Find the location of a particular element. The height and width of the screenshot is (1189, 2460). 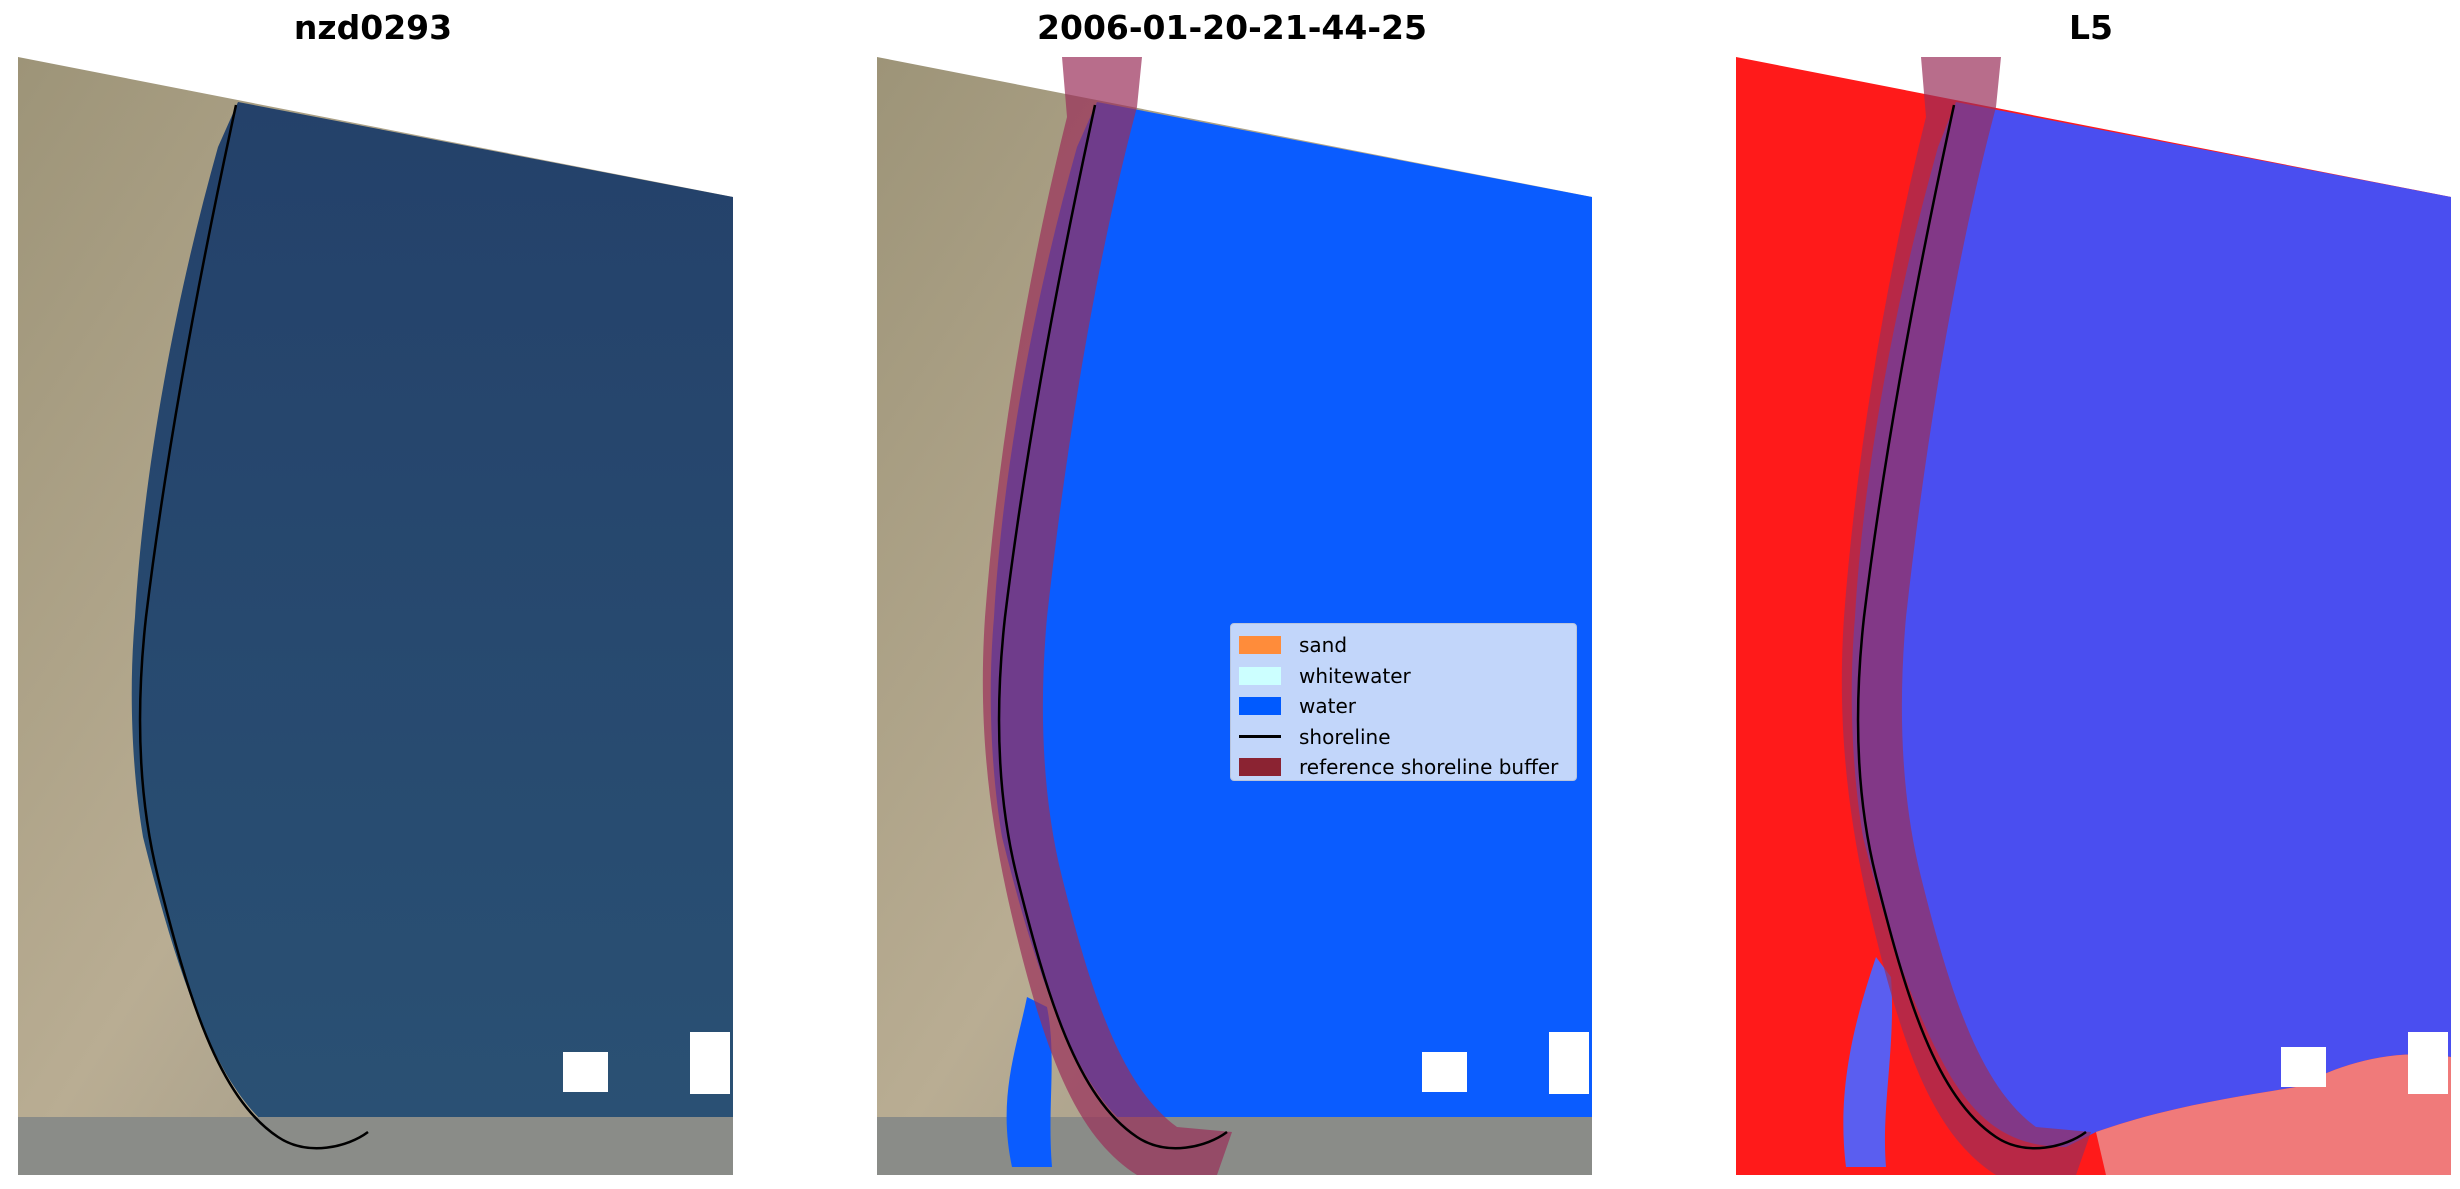

legend-label: whitewater is located at coordinates (1355, 675).